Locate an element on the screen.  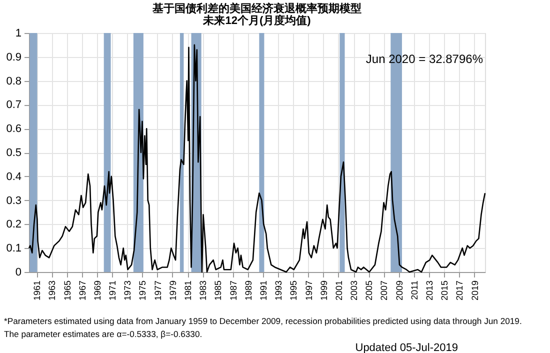
annotation: Jun 2020 = 32.8796% is located at coordinates (425, 59).